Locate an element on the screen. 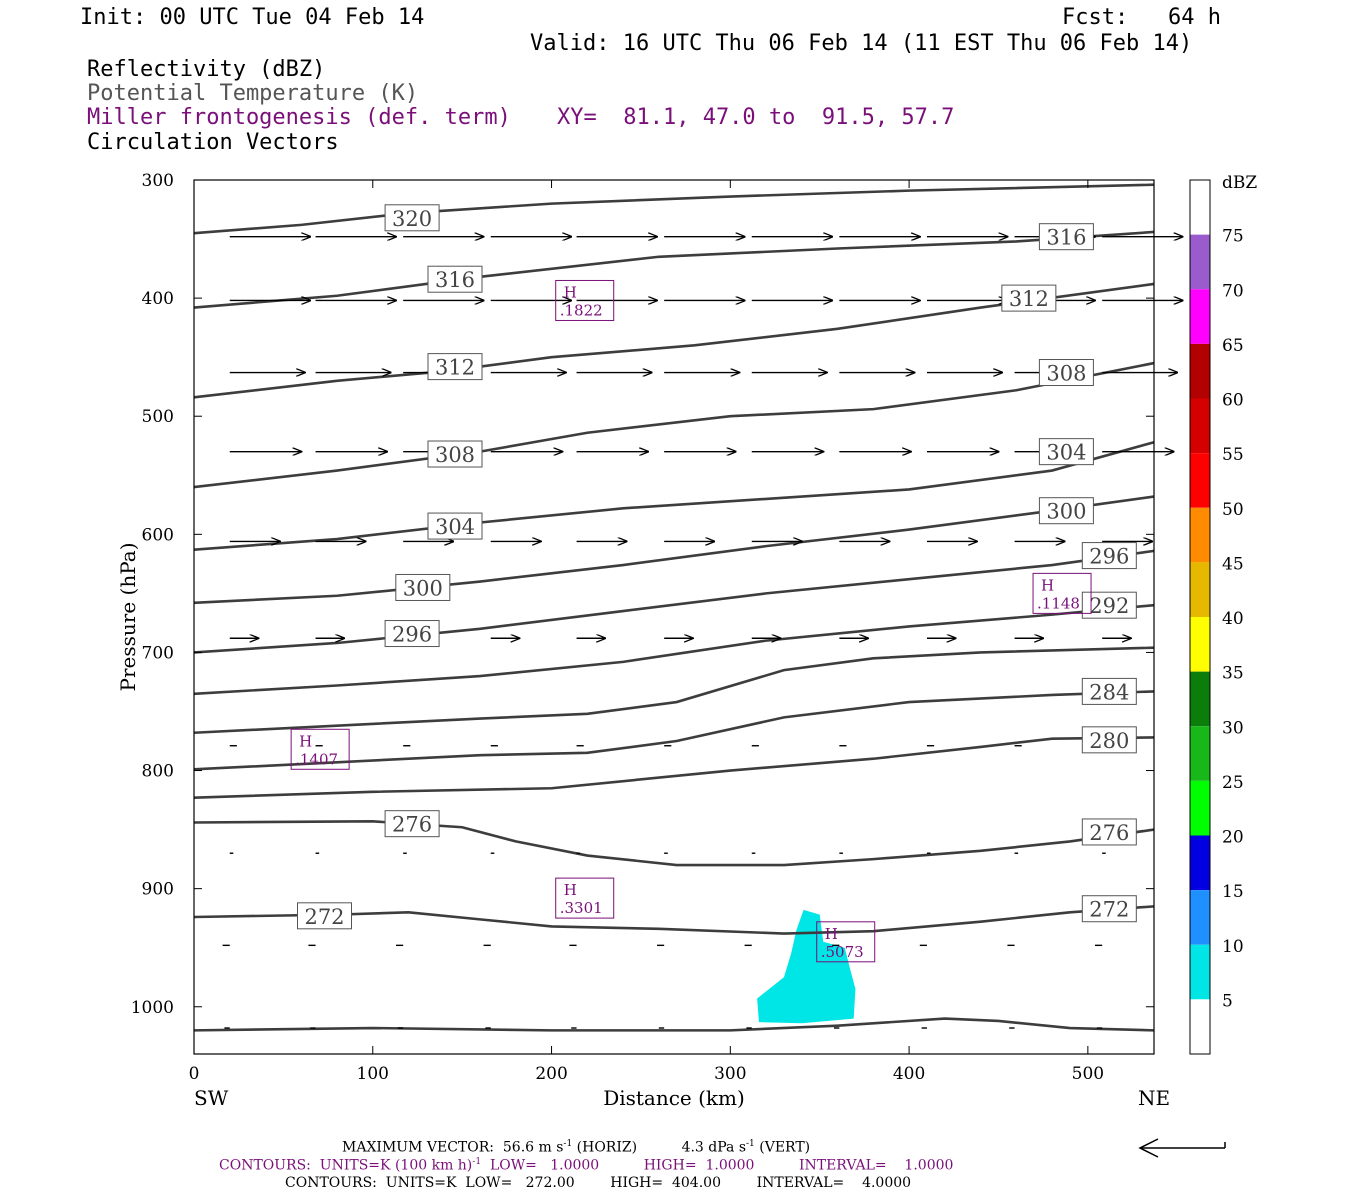  y-axis-label: Pressure (hPa) is located at coordinates (128, 617).